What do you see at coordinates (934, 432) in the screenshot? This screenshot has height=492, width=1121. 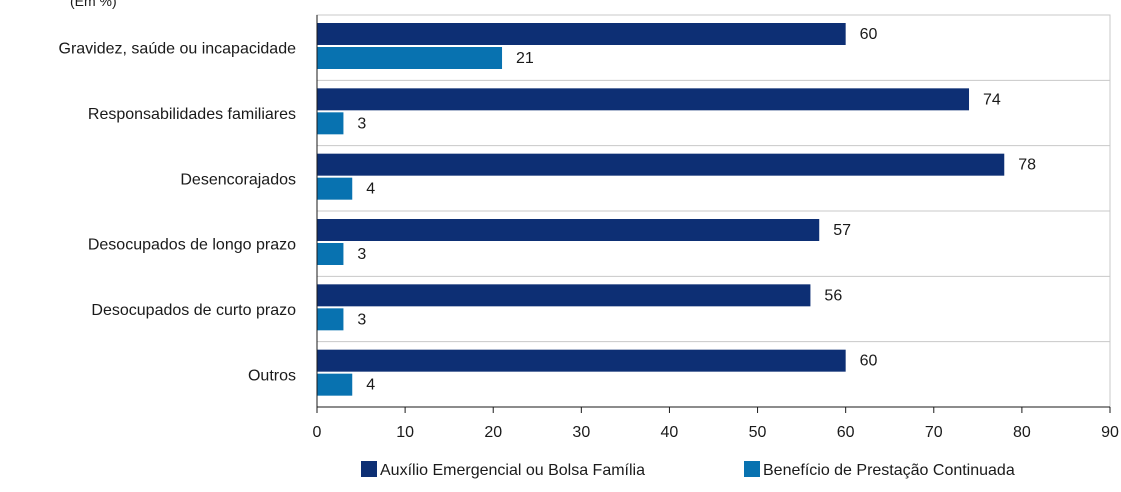 I see `x-tick-label: 70` at bounding box center [934, 432].